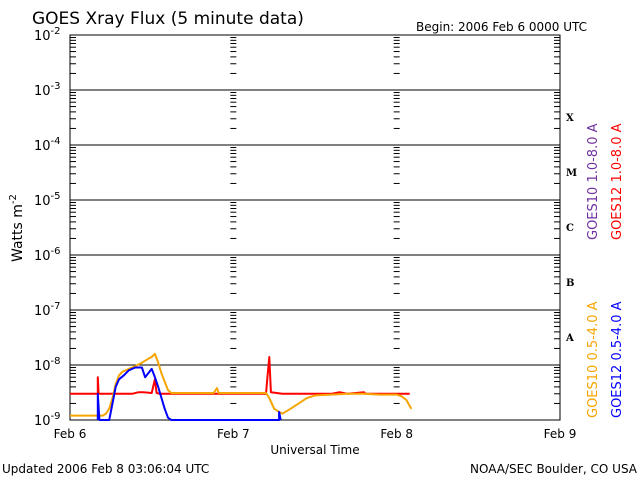  I want to click on y-tick-label: 10⁻², so click(47, 35).